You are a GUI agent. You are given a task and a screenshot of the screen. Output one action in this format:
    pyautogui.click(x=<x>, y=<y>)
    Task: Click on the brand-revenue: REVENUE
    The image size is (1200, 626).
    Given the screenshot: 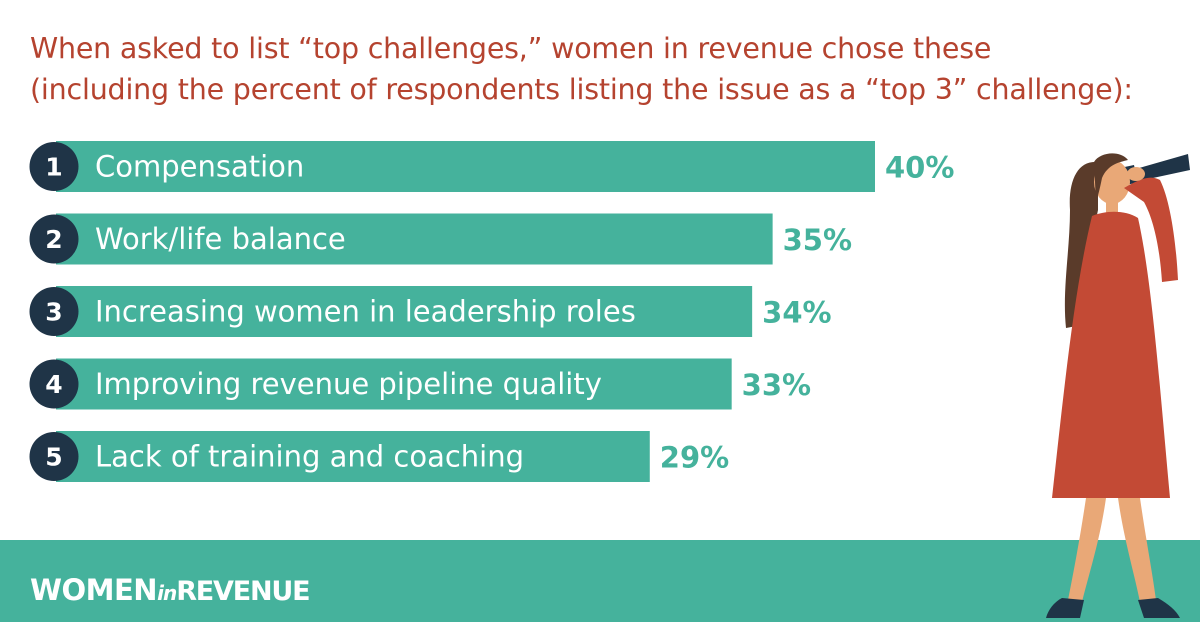 What is the action you would take?
    pyautogui.click(x=243, y=591)
    